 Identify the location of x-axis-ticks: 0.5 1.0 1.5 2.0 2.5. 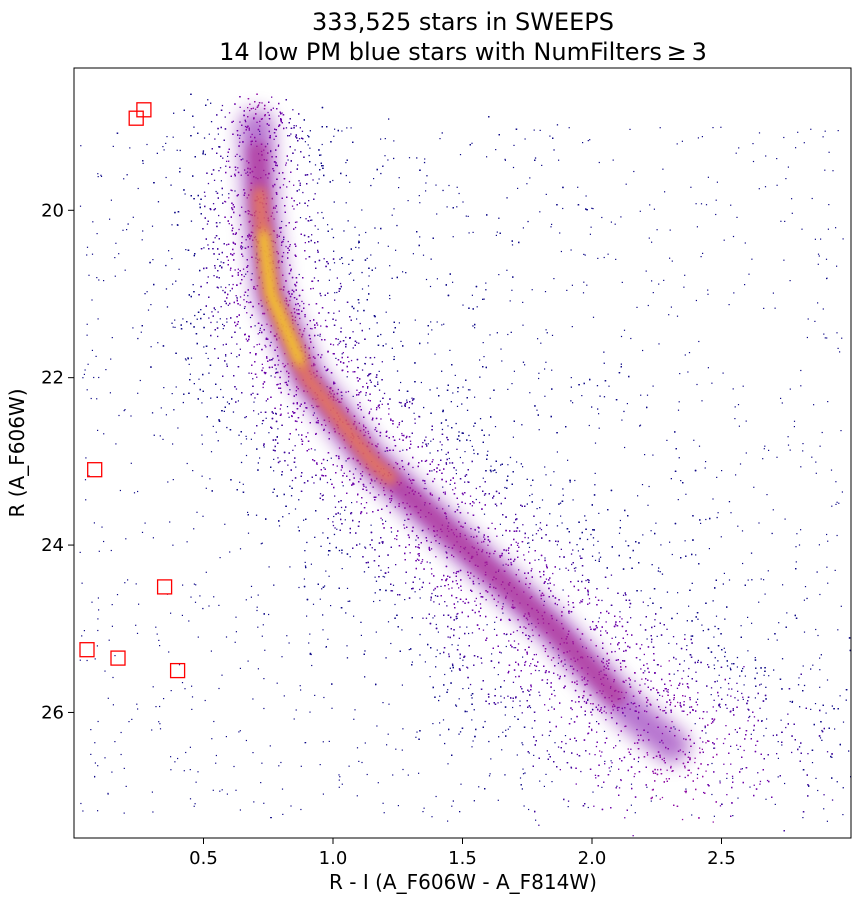
(462, 853).